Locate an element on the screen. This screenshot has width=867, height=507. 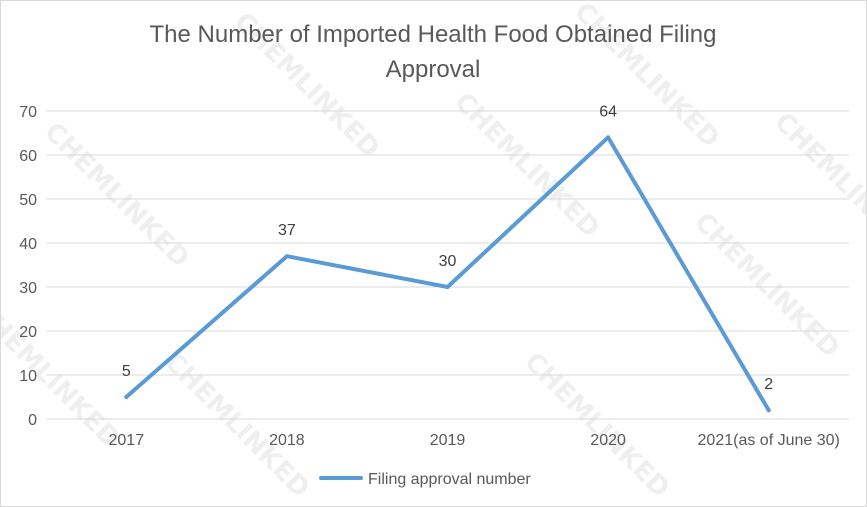
x-tick-label: 2020 is located at coordinates (608, 440).